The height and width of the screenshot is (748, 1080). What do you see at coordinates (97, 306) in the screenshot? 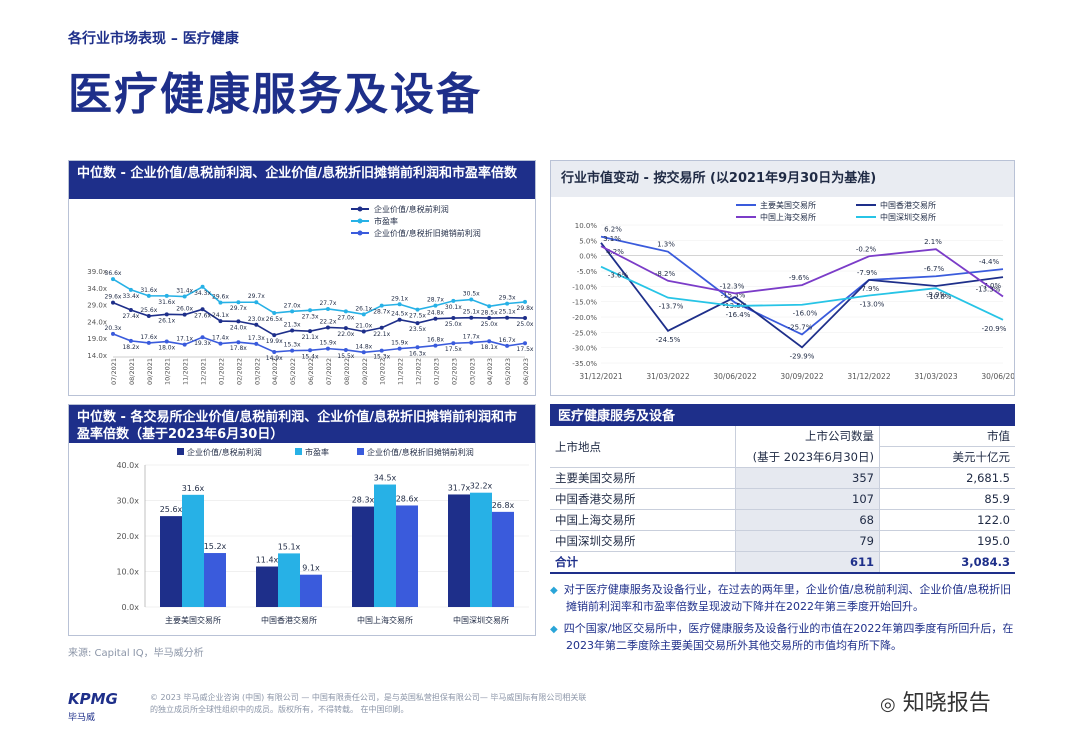
I see `y-tick-label: 29.0x` at bounding box center [97, 306].